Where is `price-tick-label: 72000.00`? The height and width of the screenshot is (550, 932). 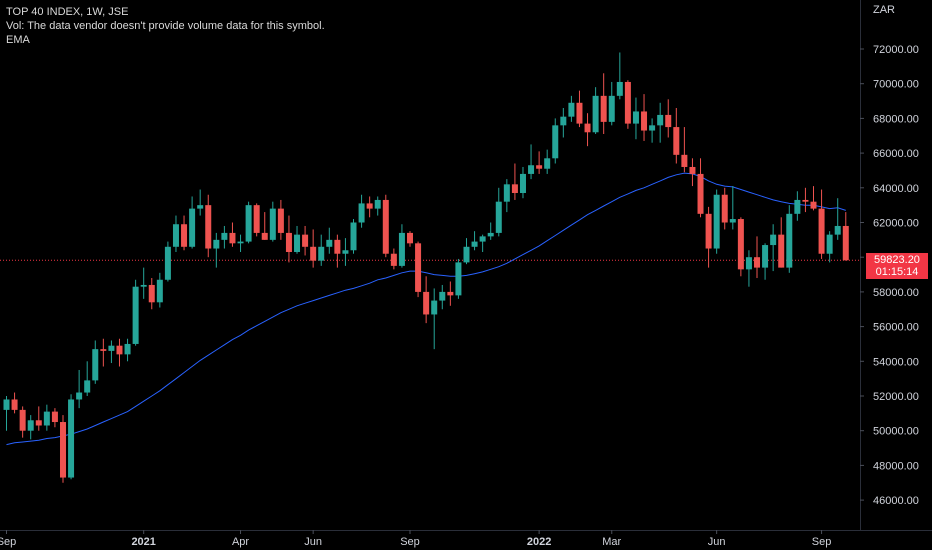 price-tick-label: 72000.00 is located at coordinates (896, 50).